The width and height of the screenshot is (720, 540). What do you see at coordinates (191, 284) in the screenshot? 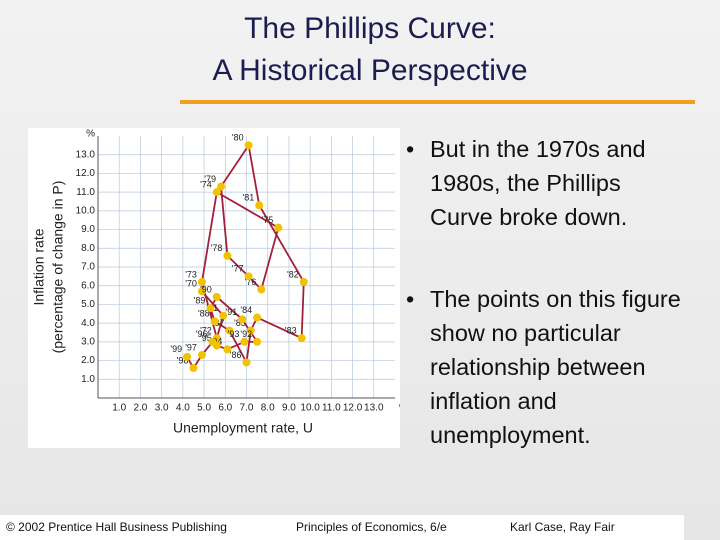
I see `point-label: '70` at bounding box center [191, 284].